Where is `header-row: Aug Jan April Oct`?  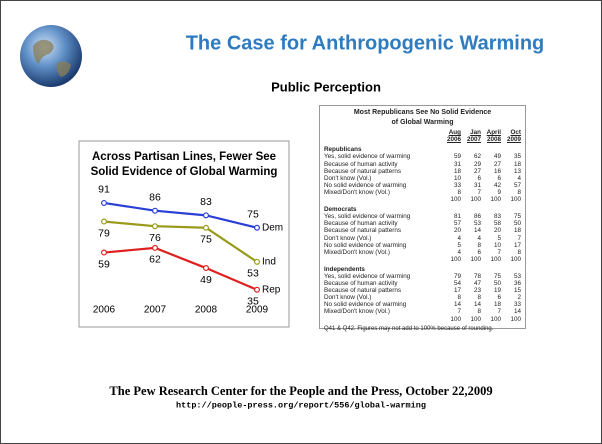
header-row: Aug Jan April Oct is located at coordinates (422, 132).